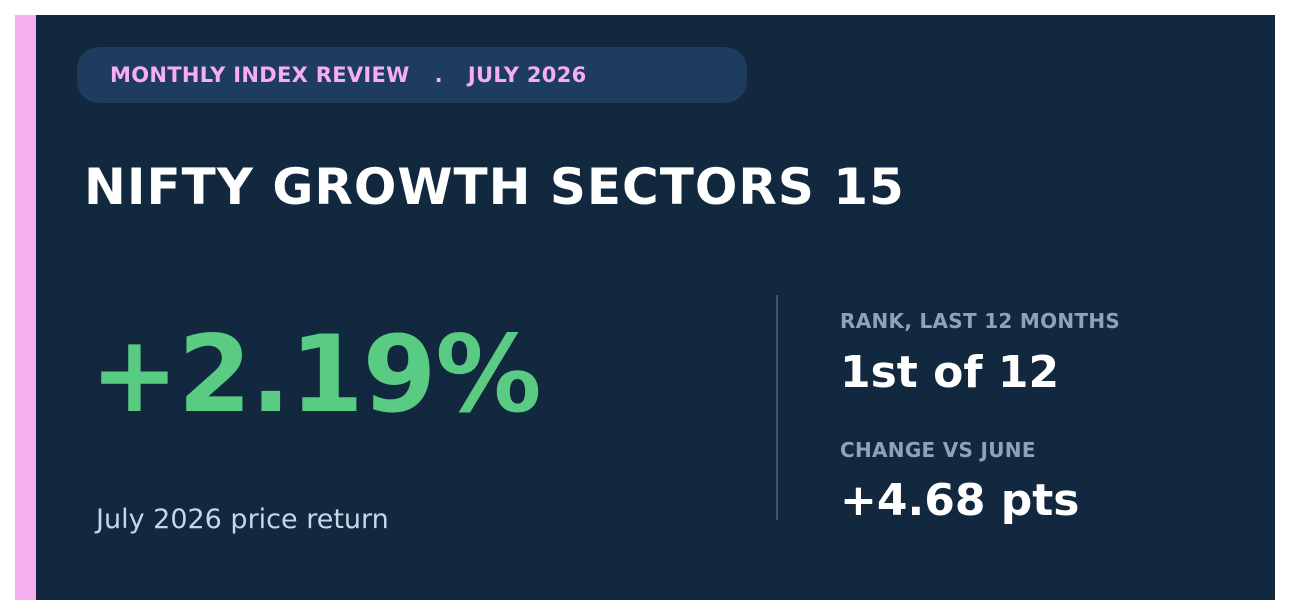 Image resolution: width=1290 pixels, height=615 pixels. What do you see at coordinates (960, 500) in the screenshot?
I see `change-value: +4.68 pts` at bounding box center [960, 500].